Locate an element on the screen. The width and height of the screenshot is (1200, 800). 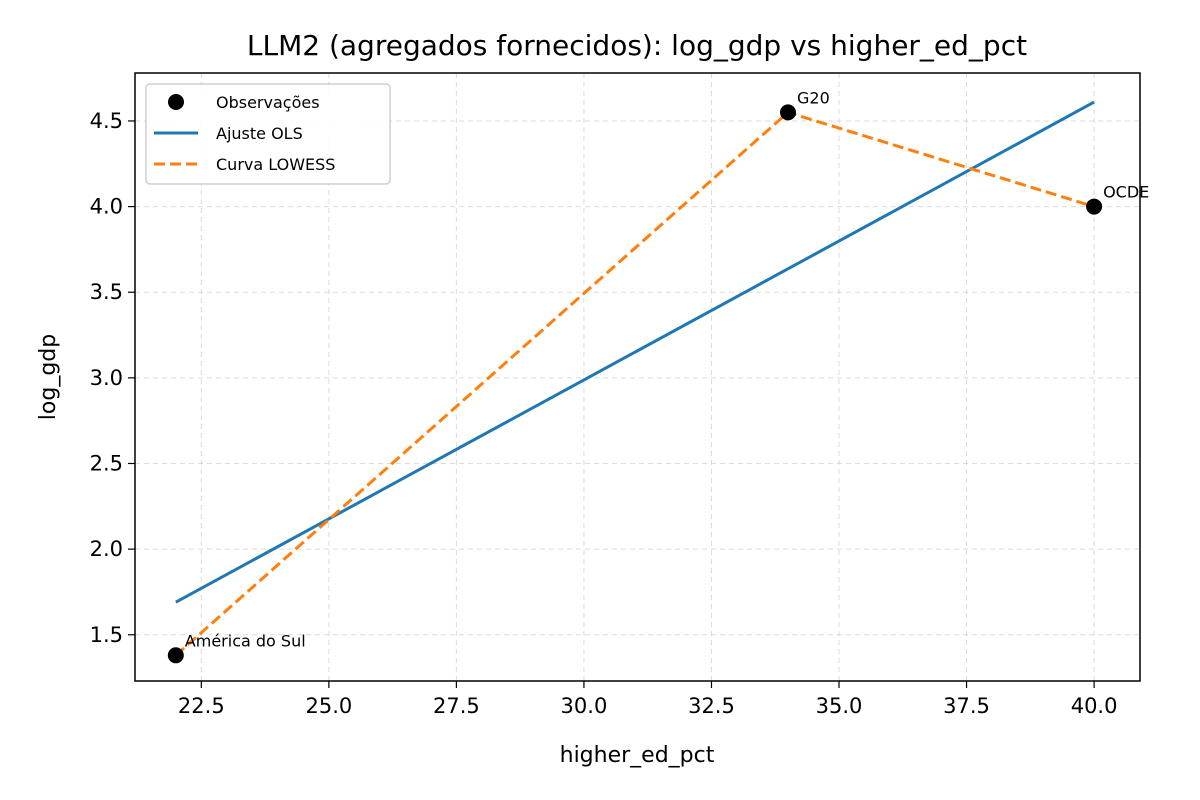
y-axis: 1.5 2.0 2.5 3.0 3.5 4.0 4.5 is located at coordinates (112, 378).